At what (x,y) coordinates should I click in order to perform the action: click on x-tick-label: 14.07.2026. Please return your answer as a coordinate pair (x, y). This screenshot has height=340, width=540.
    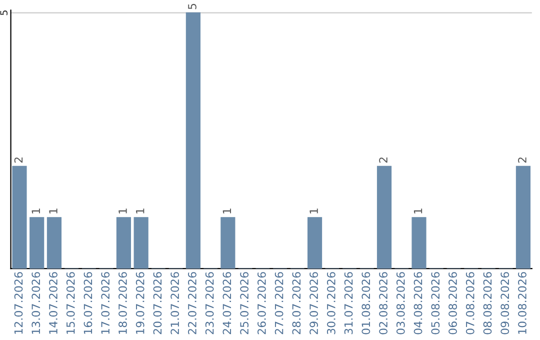
    Looking at the image, I should click on (53, 303).